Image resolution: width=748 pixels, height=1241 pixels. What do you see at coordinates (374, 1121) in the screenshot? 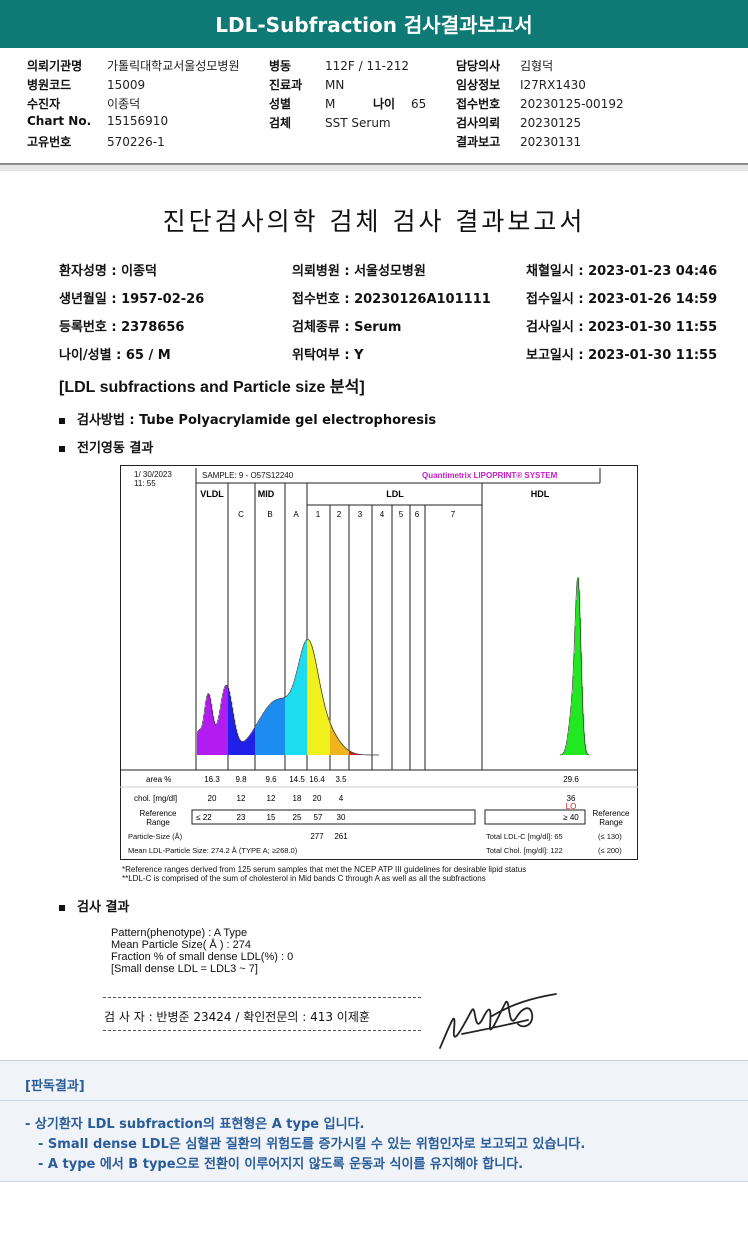
I see `conclusion-panel` at bounding box center [374, 1121].